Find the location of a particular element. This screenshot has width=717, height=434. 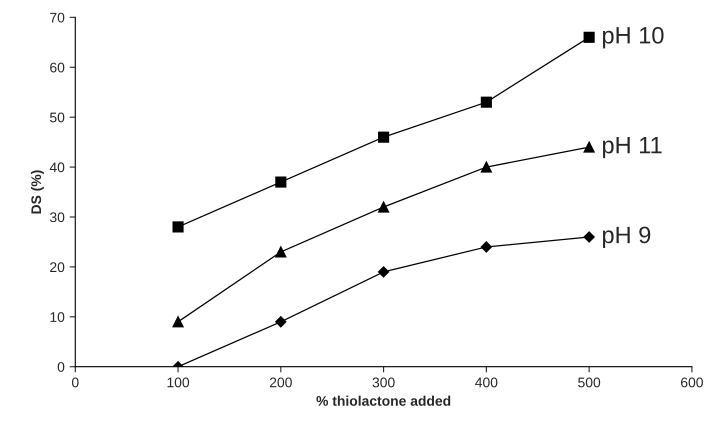

x-tick-label: 300 is located at coordinates (383, 383).